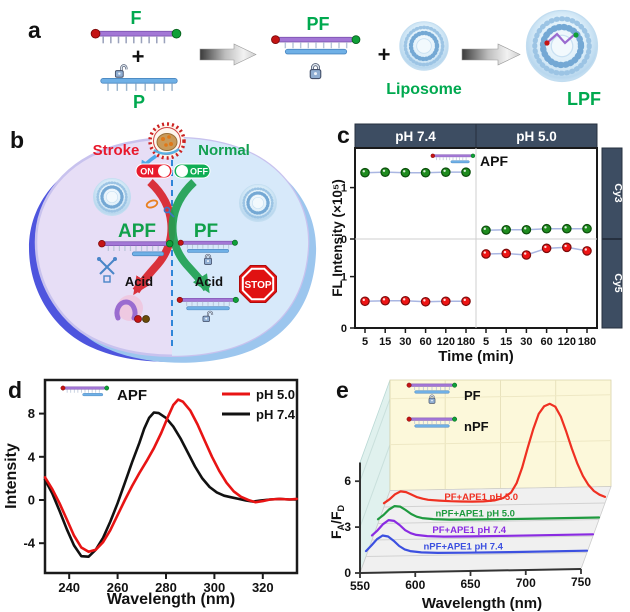 The image size is (630, 612). I want to click on lpf-liposome-icon, so click(562, 46).